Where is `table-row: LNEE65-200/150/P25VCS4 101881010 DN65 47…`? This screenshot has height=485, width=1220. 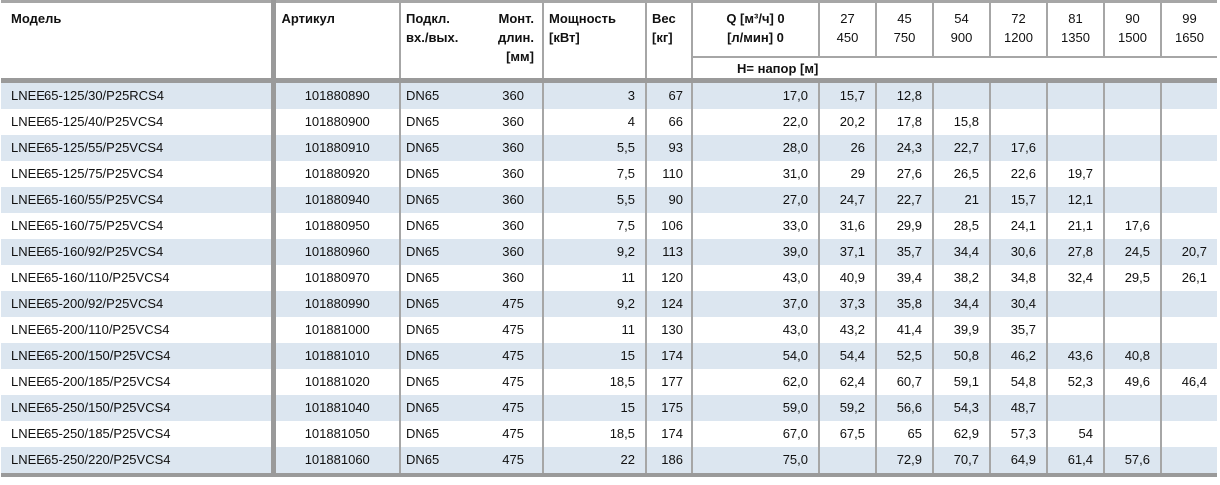
table-row: LNEE65-200/150/P25VCS4 101881010 DN65 47… is located at coordinates (609, 355).